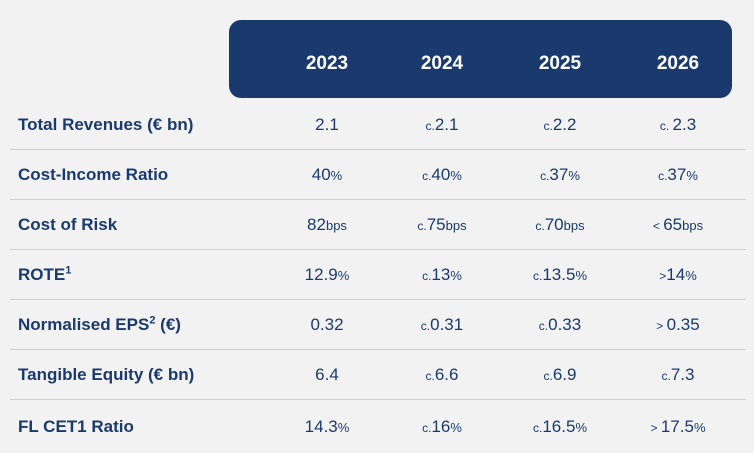 The height and width of the screenshot is (453, 754). What do you see at coordinates (327, 426) in the screenshot?
I see `value-cell-2023: 14.3%` at bounding box center [327, 426].